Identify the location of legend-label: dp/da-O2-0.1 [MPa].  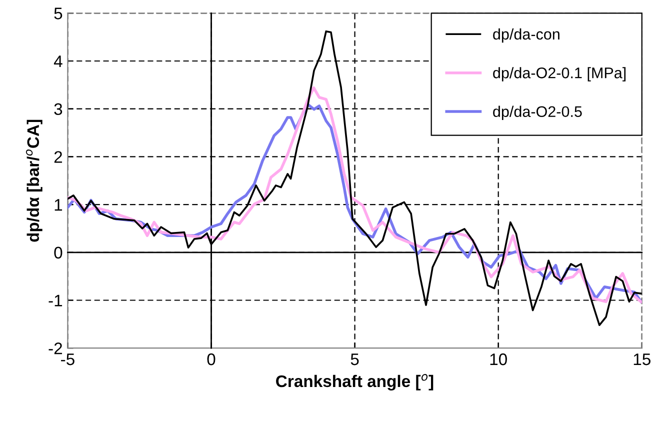
(559, 74).